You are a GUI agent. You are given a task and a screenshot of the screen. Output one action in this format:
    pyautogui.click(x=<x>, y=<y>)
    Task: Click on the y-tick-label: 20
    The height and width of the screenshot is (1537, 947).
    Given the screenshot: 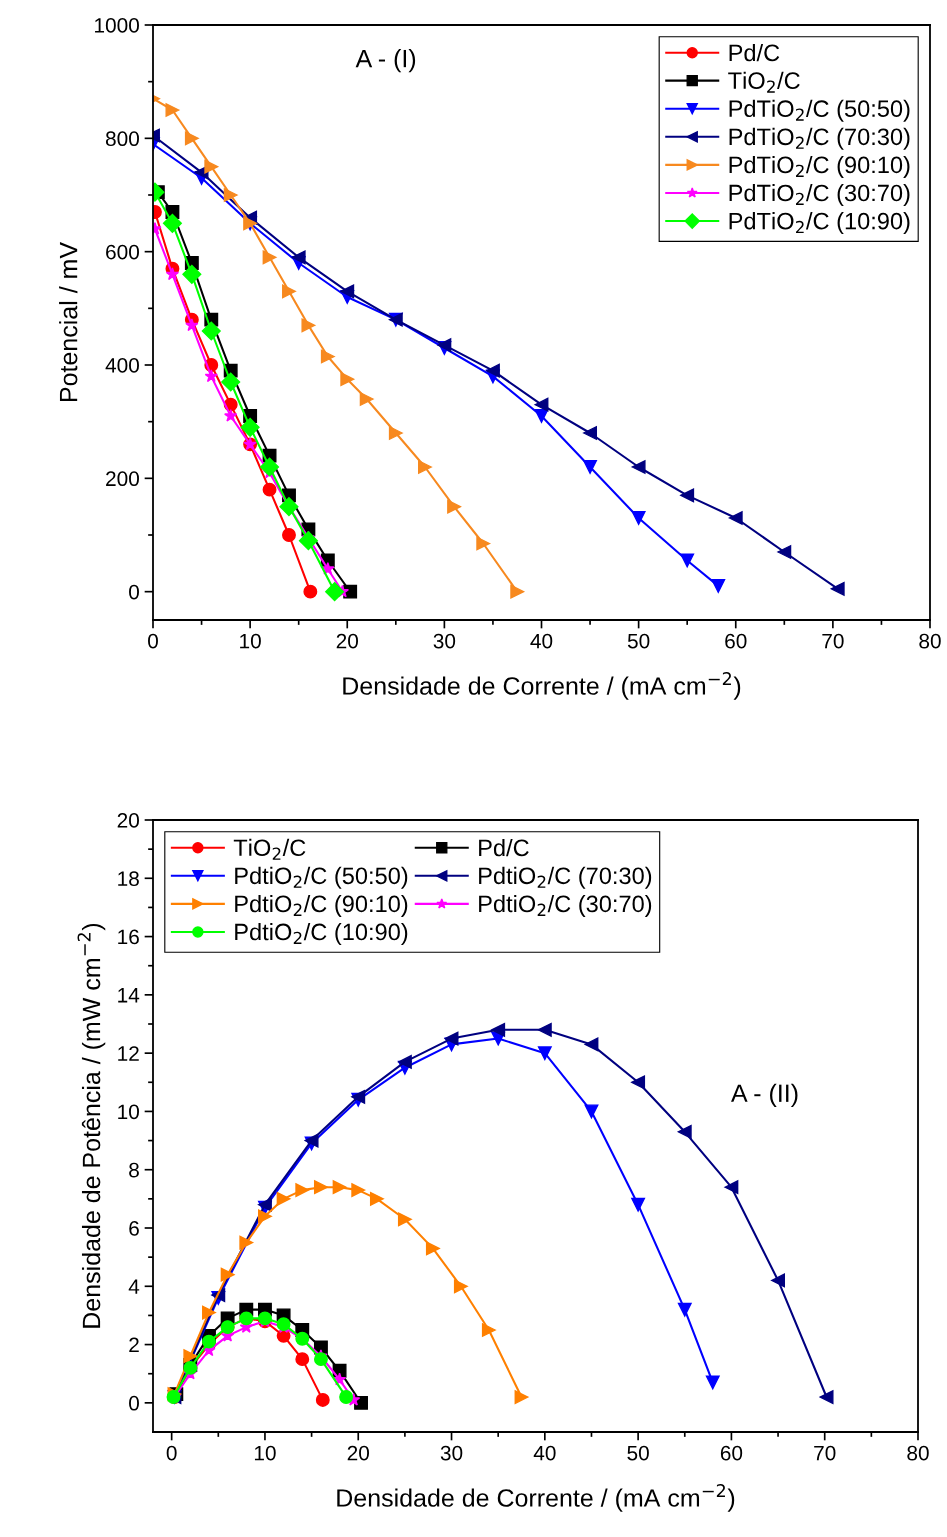 What is the action you would take?
    pyautogui.click(x=128, y=820)
    